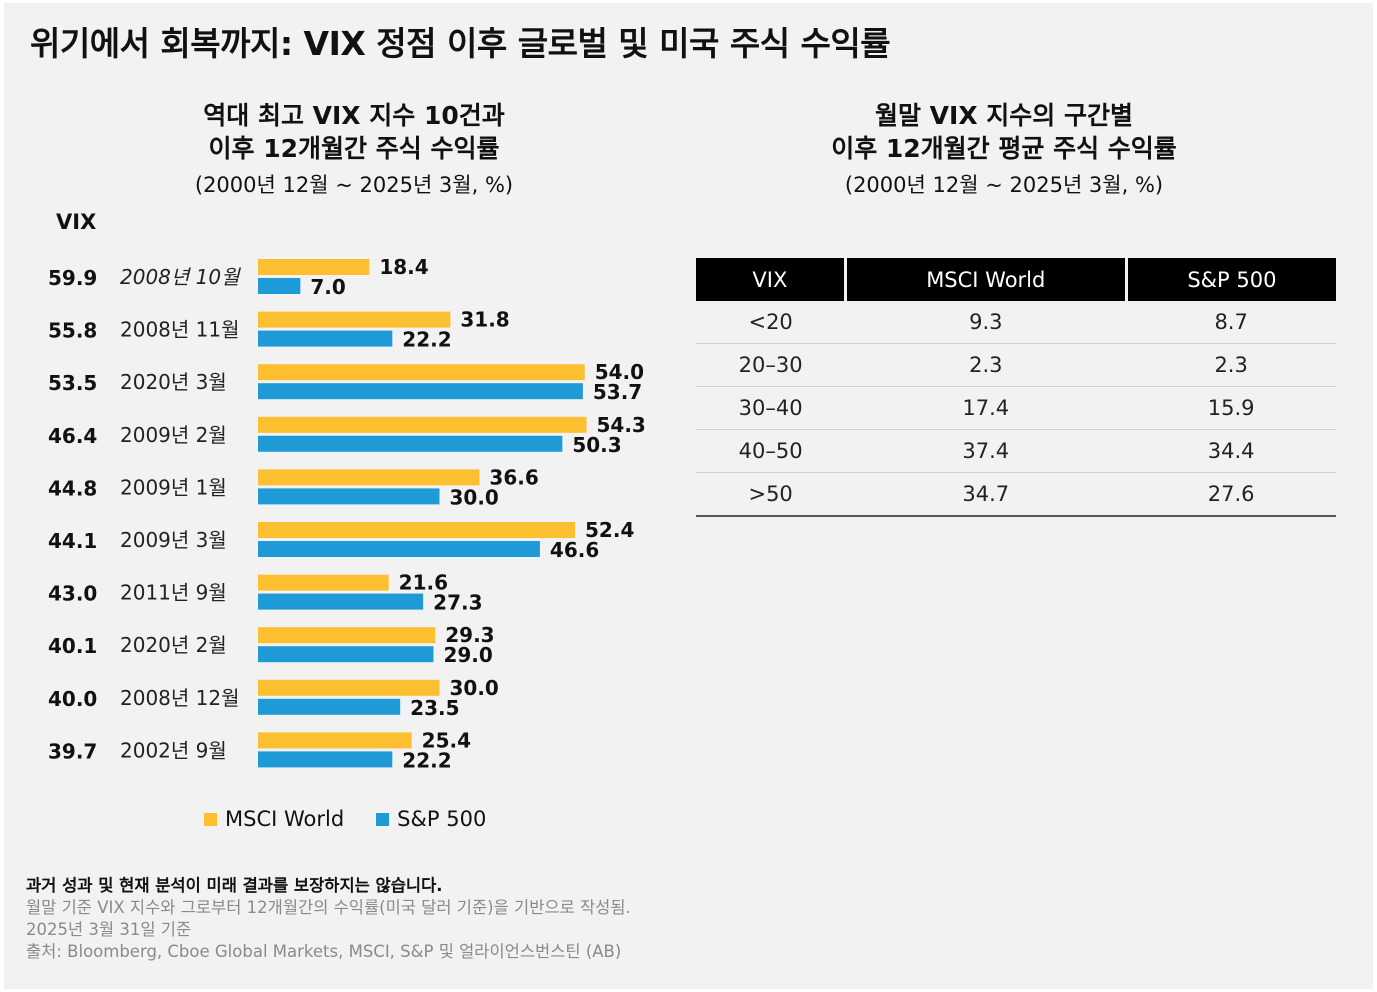  What do you see at coordinates (1230, 279) in the screenshot?
I see `table-header-sp500: S&P 500` at bounding box center [1230, 279].